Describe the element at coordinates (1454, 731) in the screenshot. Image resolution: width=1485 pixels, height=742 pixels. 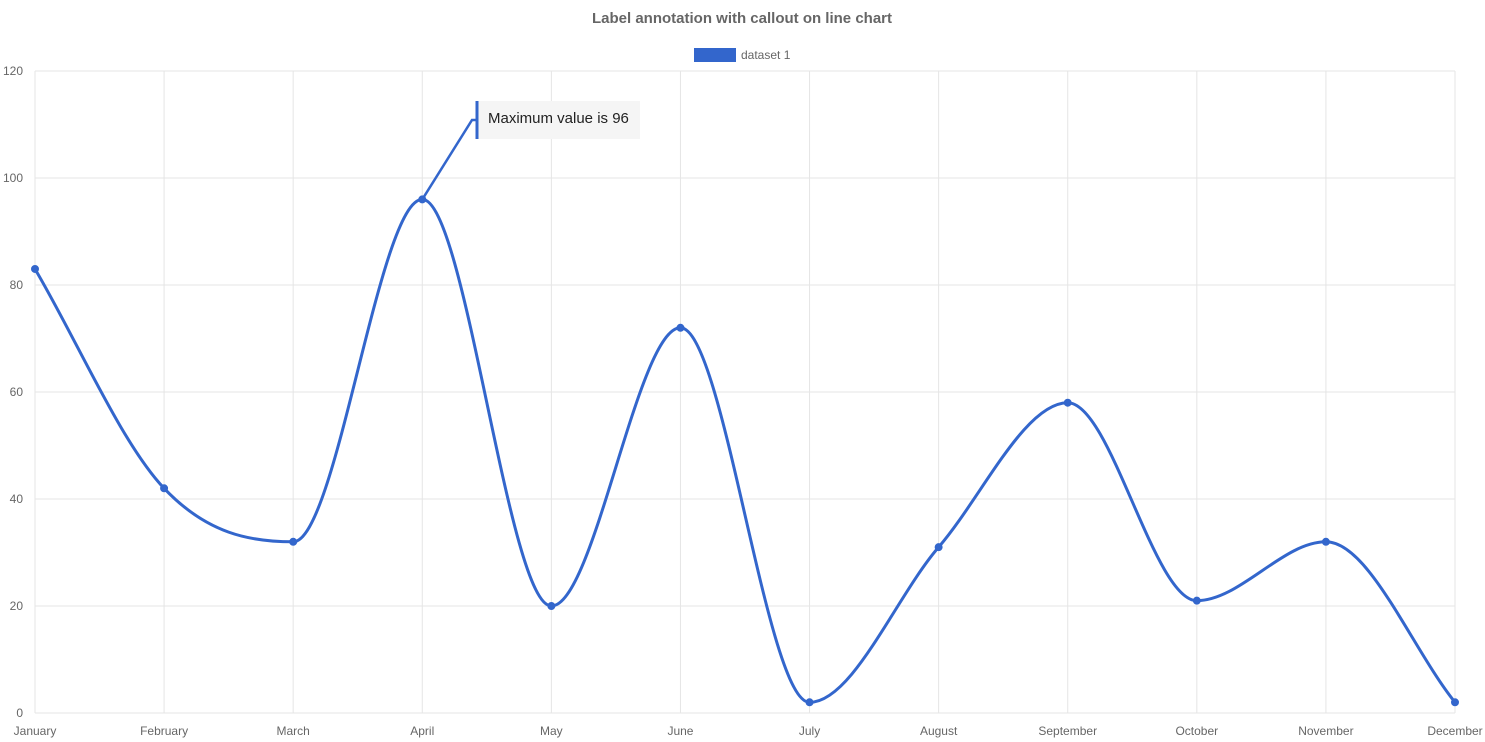
I see `x-tick-label: December` at that location.